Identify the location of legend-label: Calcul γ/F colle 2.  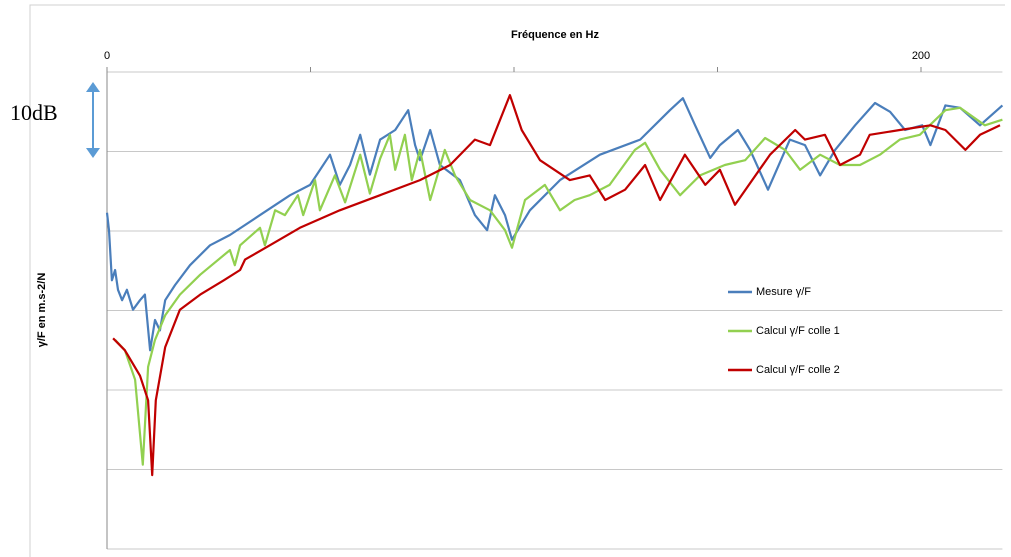
(798, 370).